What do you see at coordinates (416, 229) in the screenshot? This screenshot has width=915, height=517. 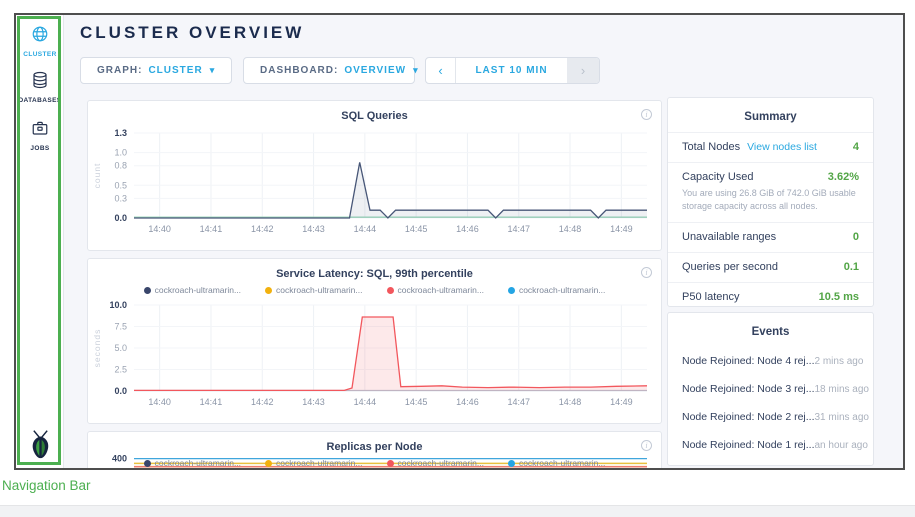 I see `svg-text: 14:45` at bounding box center [416, 229].